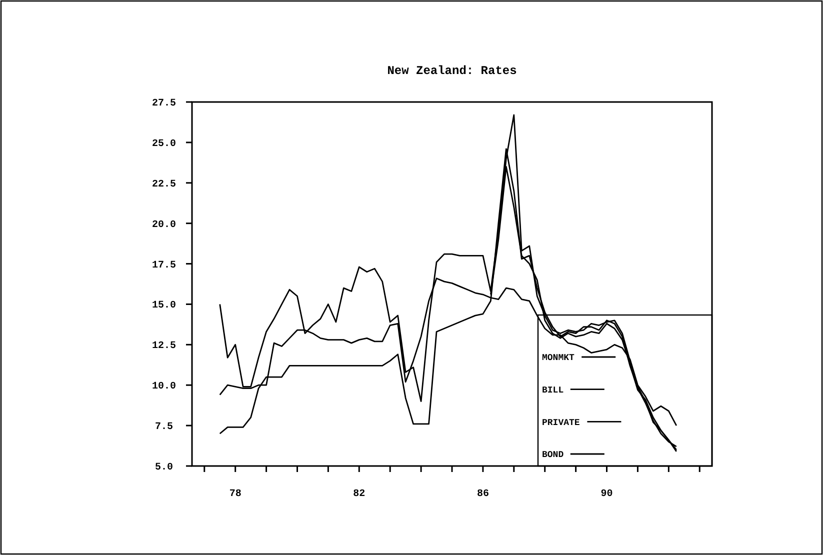  I want to click on legend-label: BILL, so click(553, 390).